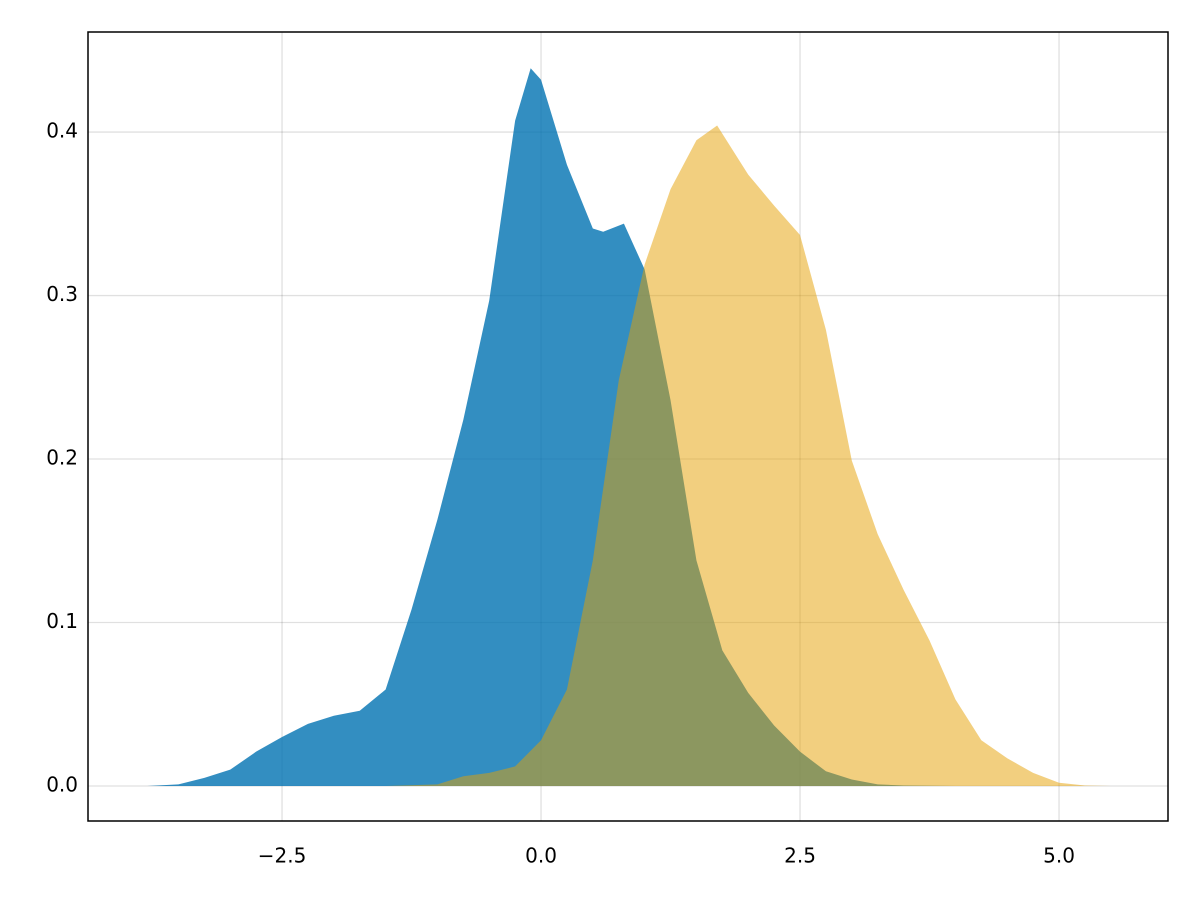 This screenshot has height=900, width=1200. Describe the element at coordinates (541, 856) in the screenshot. I see `x-tick-label: 0.0` at that location.